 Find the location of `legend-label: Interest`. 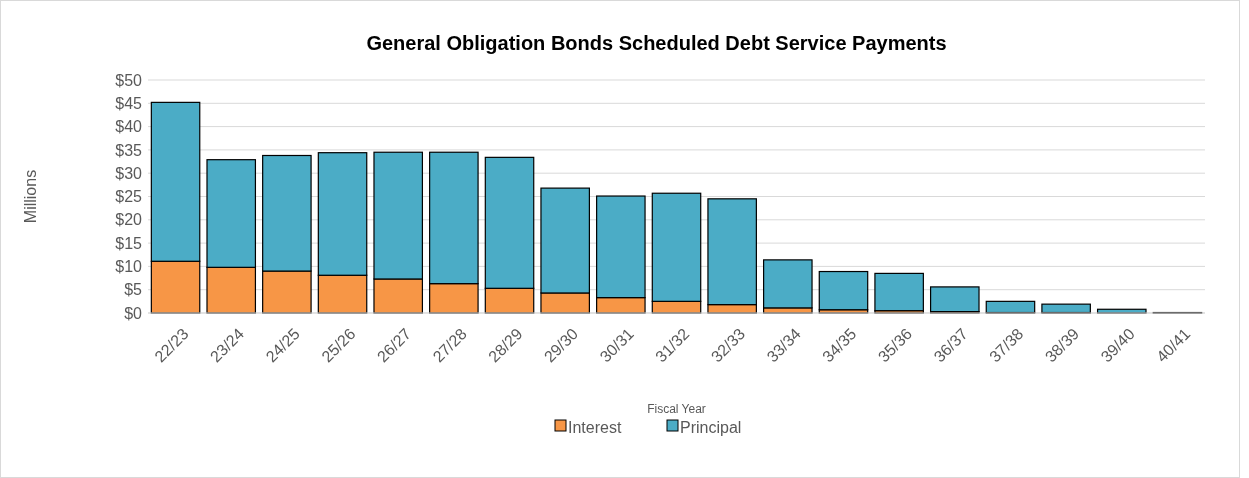

legend-label: Interest is located at coordinates (595, 427).